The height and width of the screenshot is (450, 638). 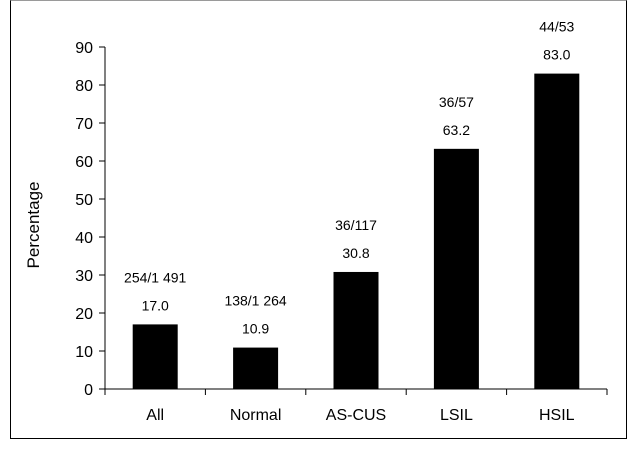 What do you see at coordinates (557, 415) in the screenshot?
I see `x-tick-label: HSIL` at bounding box center [557, 415].